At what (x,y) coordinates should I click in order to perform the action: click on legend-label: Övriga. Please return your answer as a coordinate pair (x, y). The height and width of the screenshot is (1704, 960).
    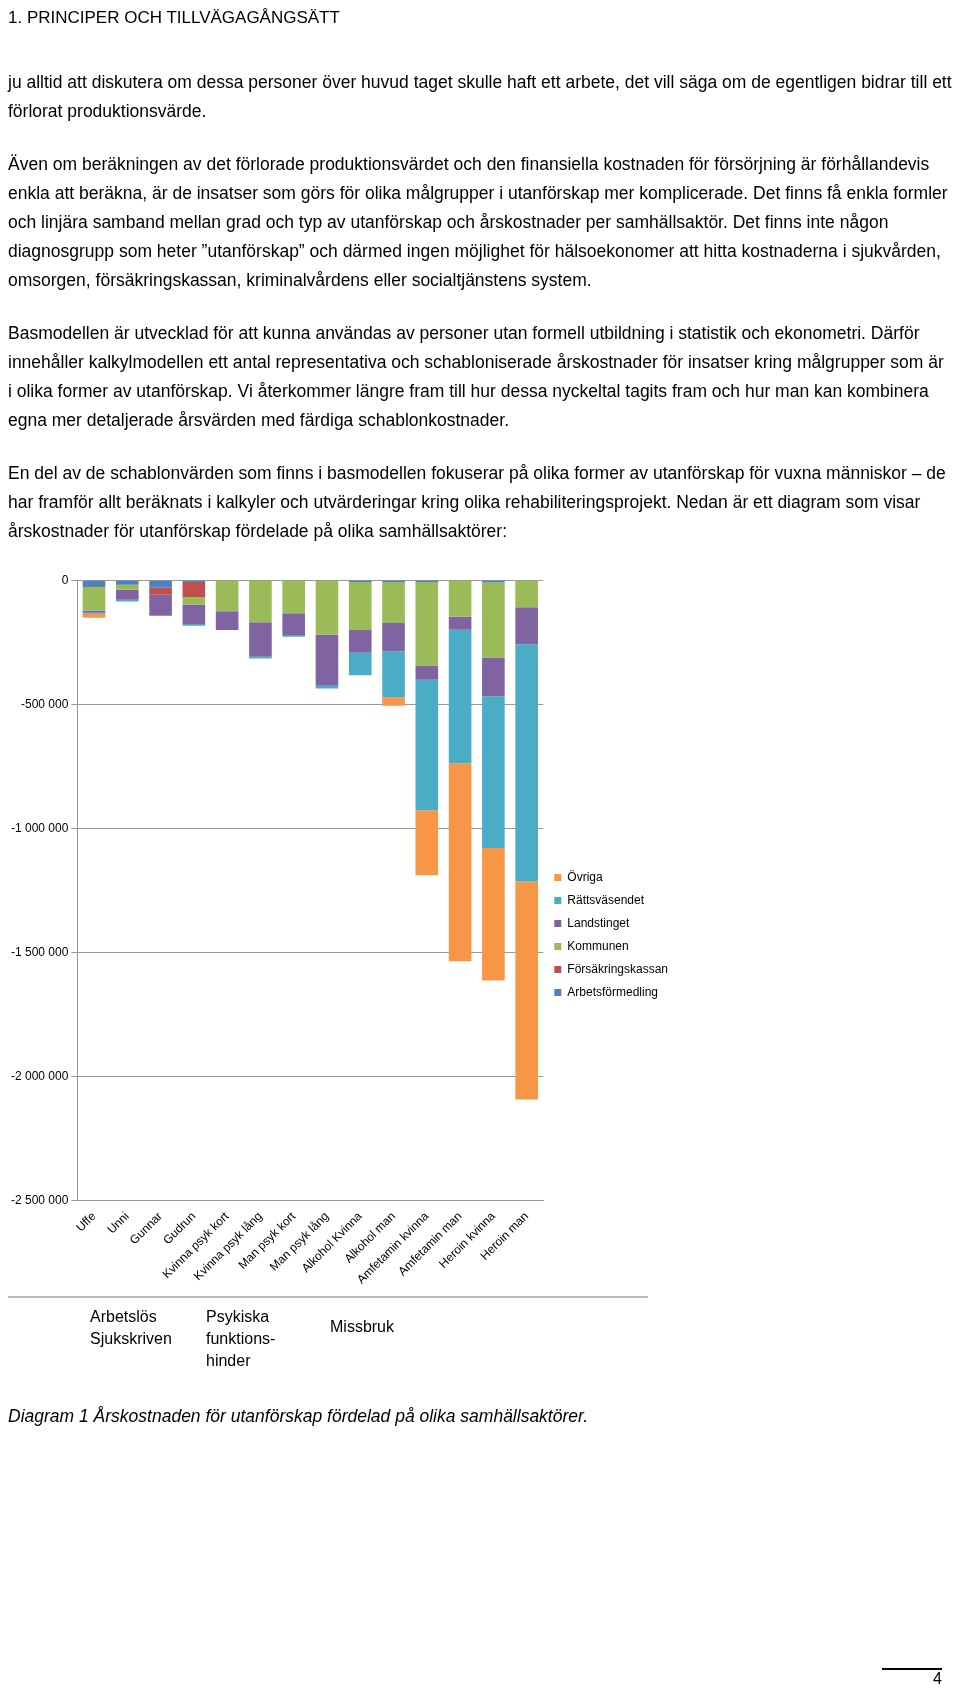
    Looking at the image, I should click on (585, 876).